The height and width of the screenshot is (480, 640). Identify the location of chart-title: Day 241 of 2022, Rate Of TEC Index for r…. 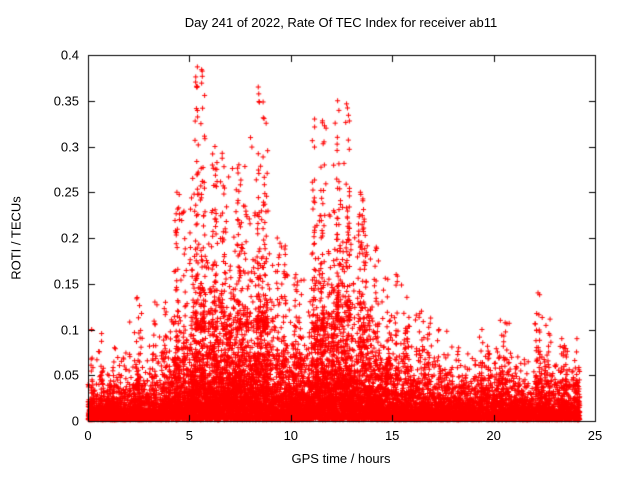
(341, 22).